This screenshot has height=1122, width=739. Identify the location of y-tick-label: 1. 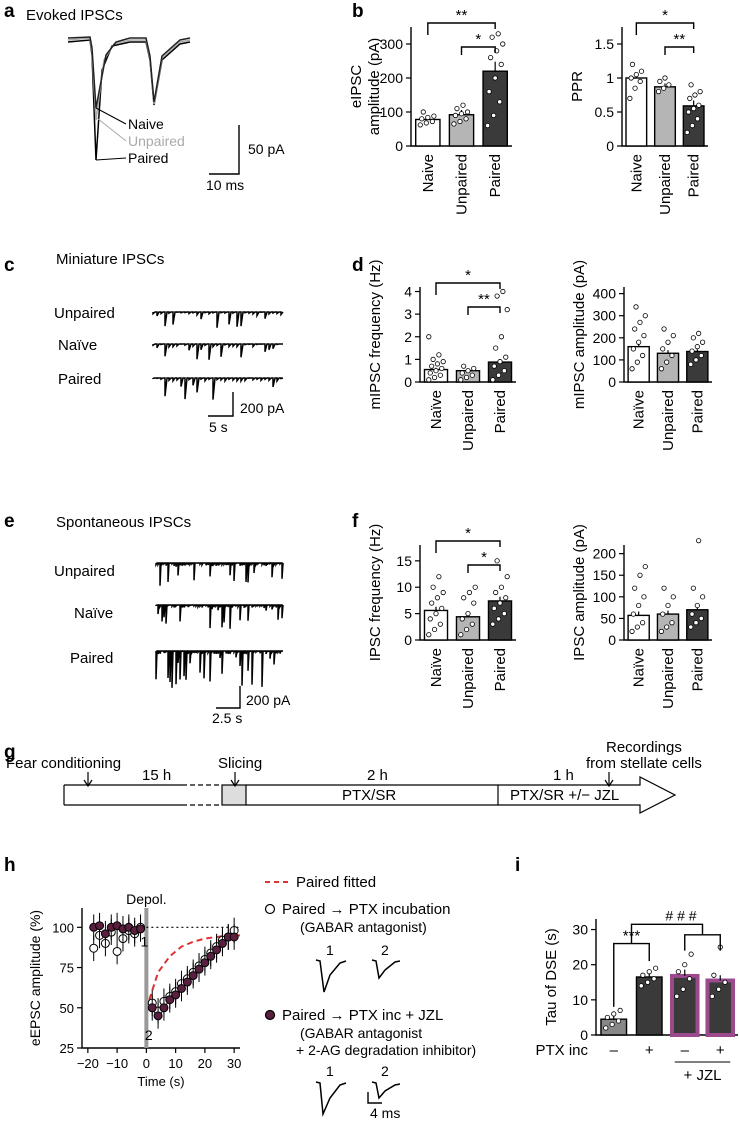
(610, 78).